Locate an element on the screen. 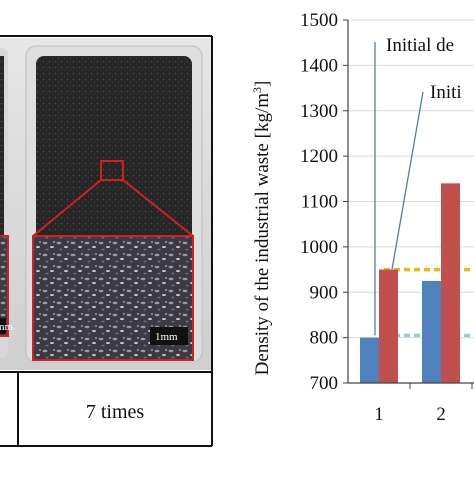 The image size is (474, 479). y-tick-label: 1000 is located at coordinates (319, 247).